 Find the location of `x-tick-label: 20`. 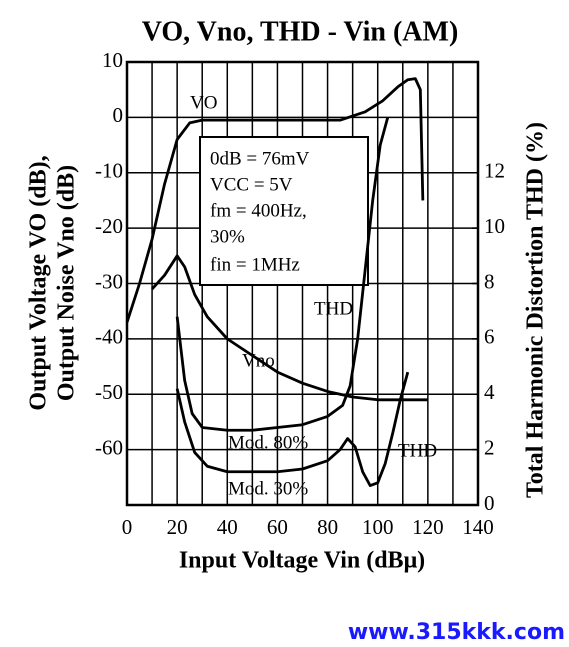

x-tick-label: 20 is located at coordinates (177, 527).